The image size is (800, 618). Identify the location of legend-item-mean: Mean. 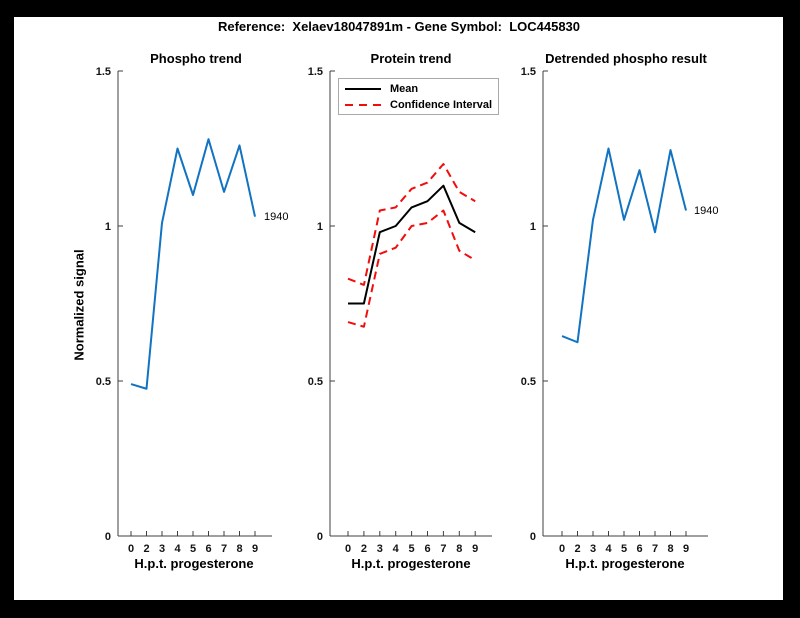
(418, 88).